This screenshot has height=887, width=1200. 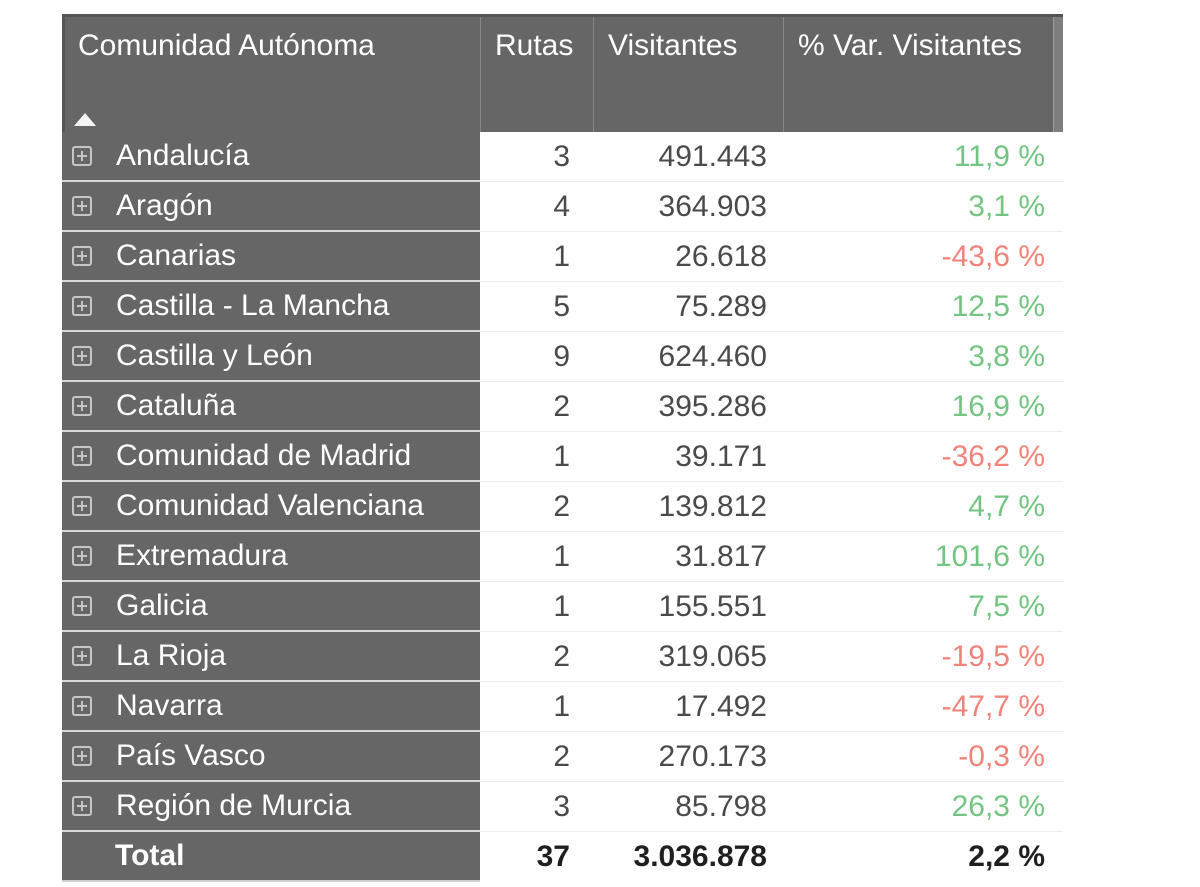 I want to click on table-row: Canarias 1 26.618 -43,6 %, so click(x=562, y=257).